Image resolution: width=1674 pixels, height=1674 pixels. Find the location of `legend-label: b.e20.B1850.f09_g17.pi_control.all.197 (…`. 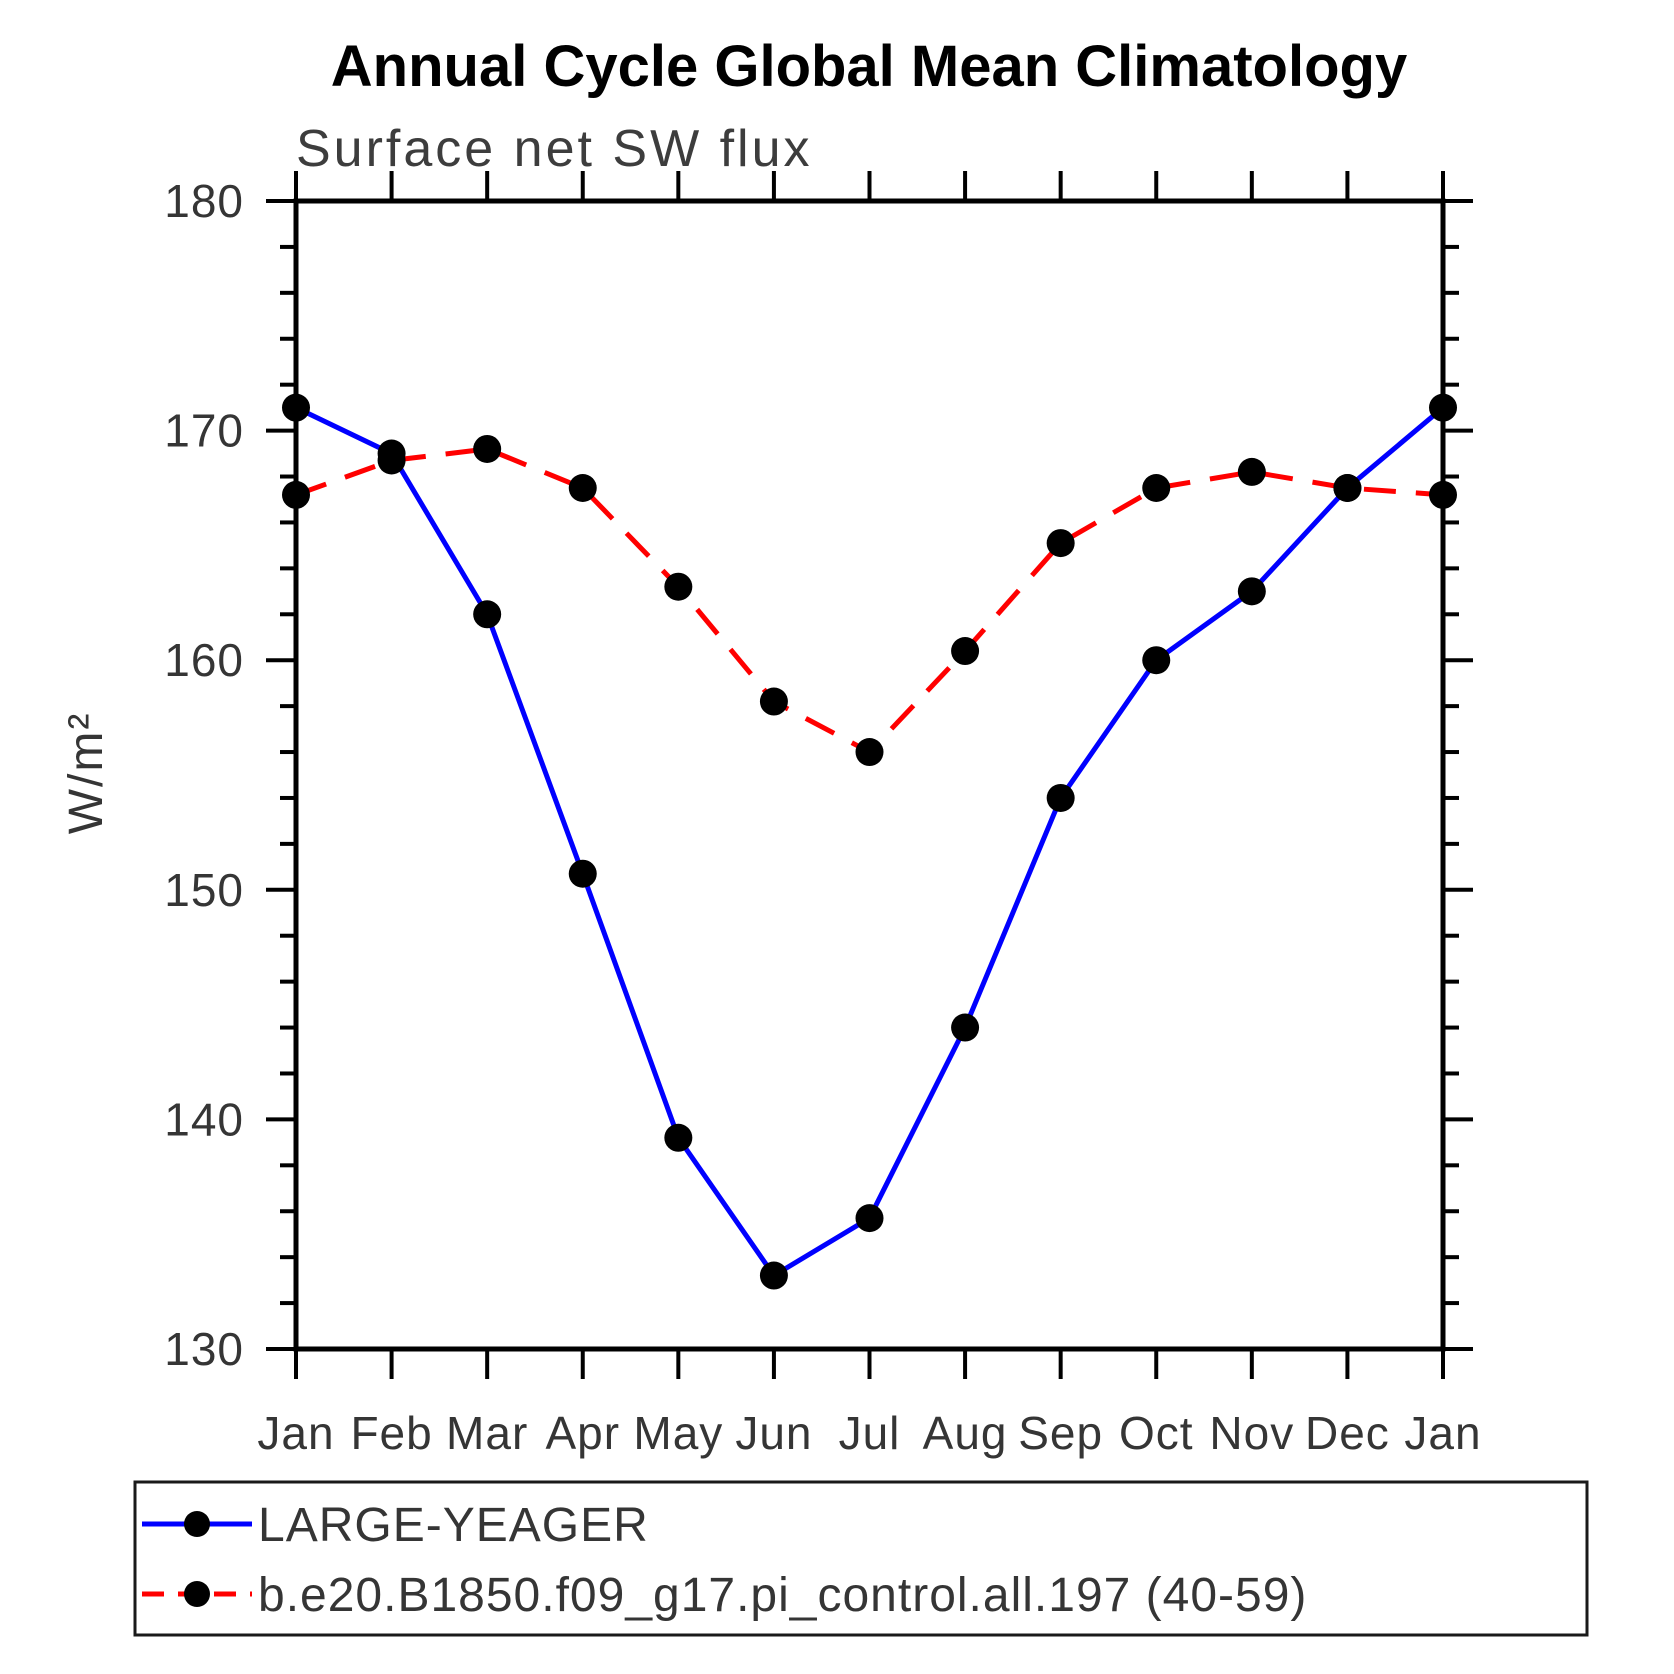

legend-label: b.e20.B1850.f09_g17.pi_control.all.197 (… is located at coordinates (782, 1595).